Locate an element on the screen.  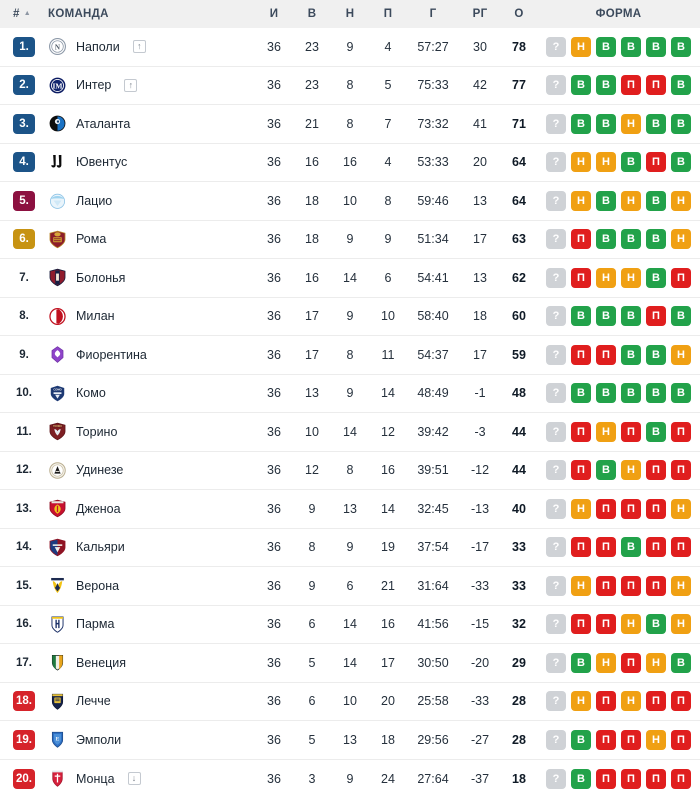
column-header-lost: П is located at coordinates (388, 14).